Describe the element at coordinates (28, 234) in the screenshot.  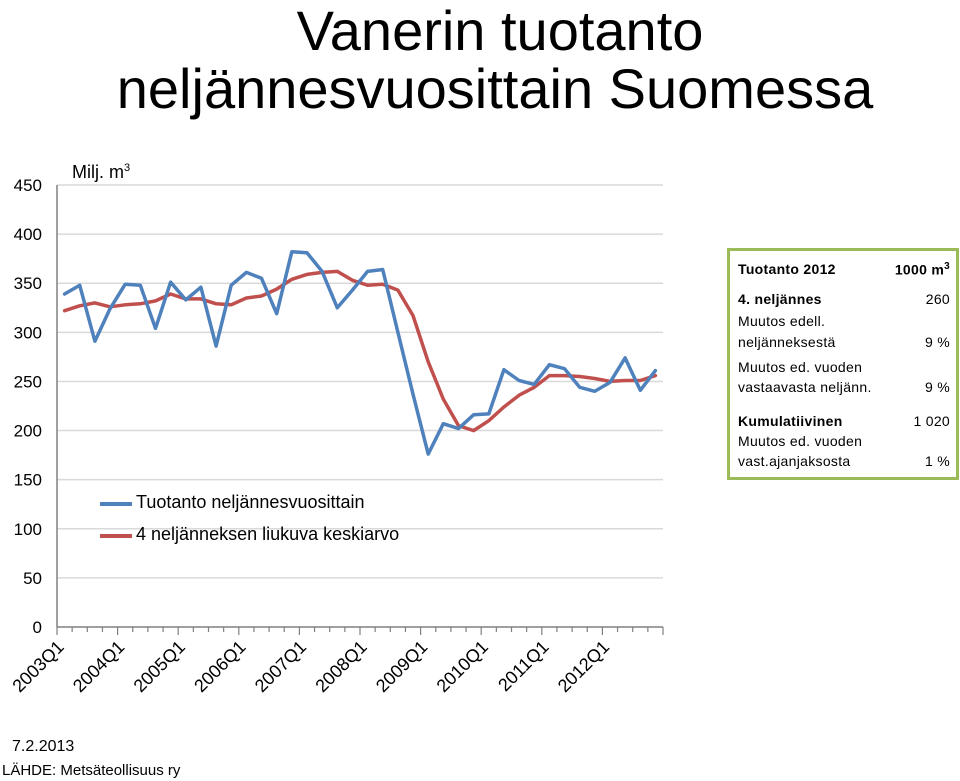
I see `y-tick-label-400: 400` at that location.